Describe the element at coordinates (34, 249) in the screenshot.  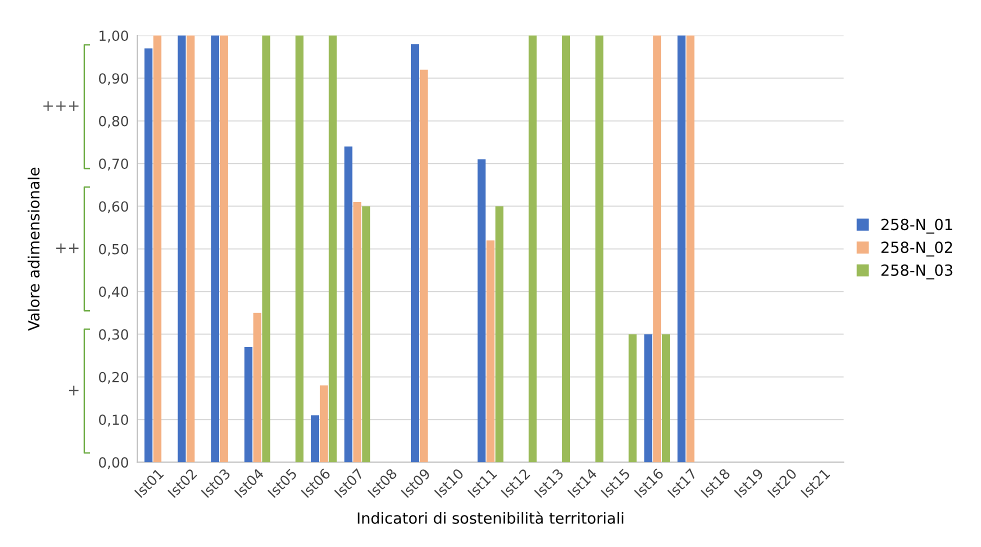
I see `y-axis-title: Valore adimensionale` at that location.